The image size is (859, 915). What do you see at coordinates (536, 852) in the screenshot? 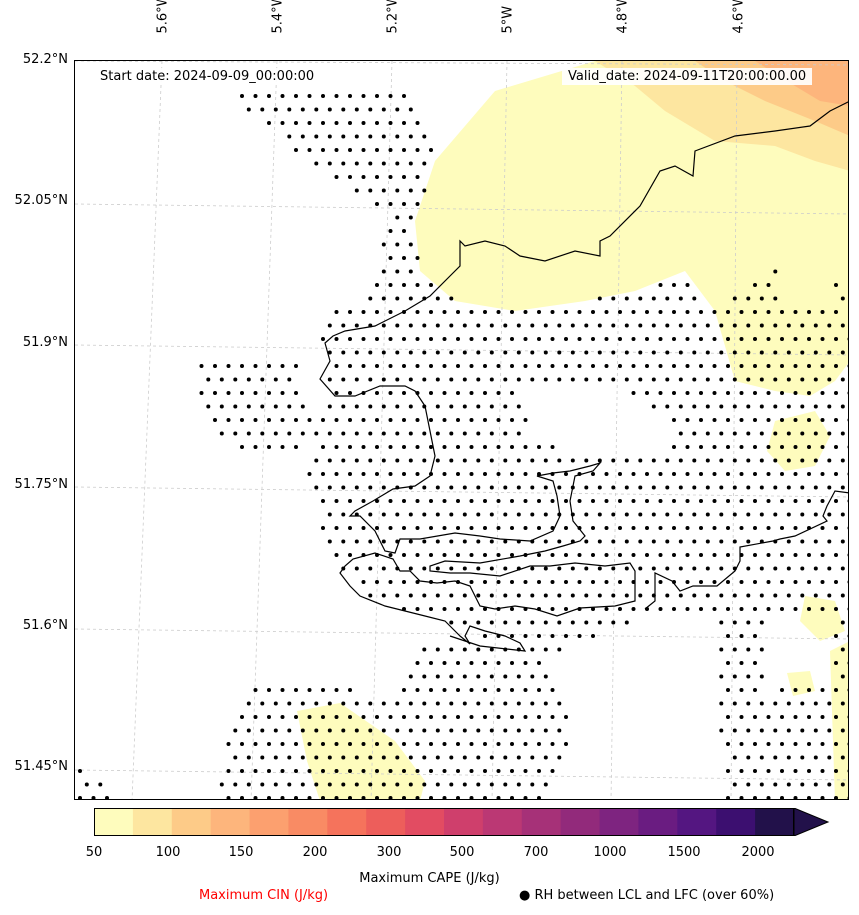
I see `colorbar-tick: 700` at bounding box center [536, 852].